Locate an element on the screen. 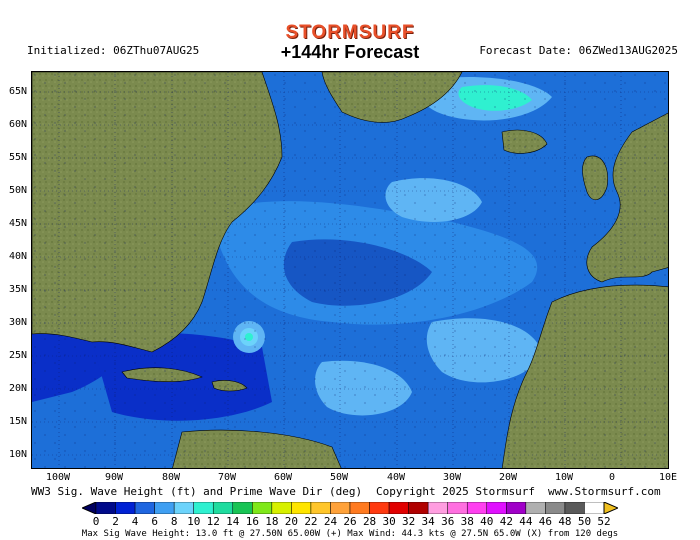 The width and height of the screenshot is (700, 540). lat-label: 60N is located at coordinates (18, 124).